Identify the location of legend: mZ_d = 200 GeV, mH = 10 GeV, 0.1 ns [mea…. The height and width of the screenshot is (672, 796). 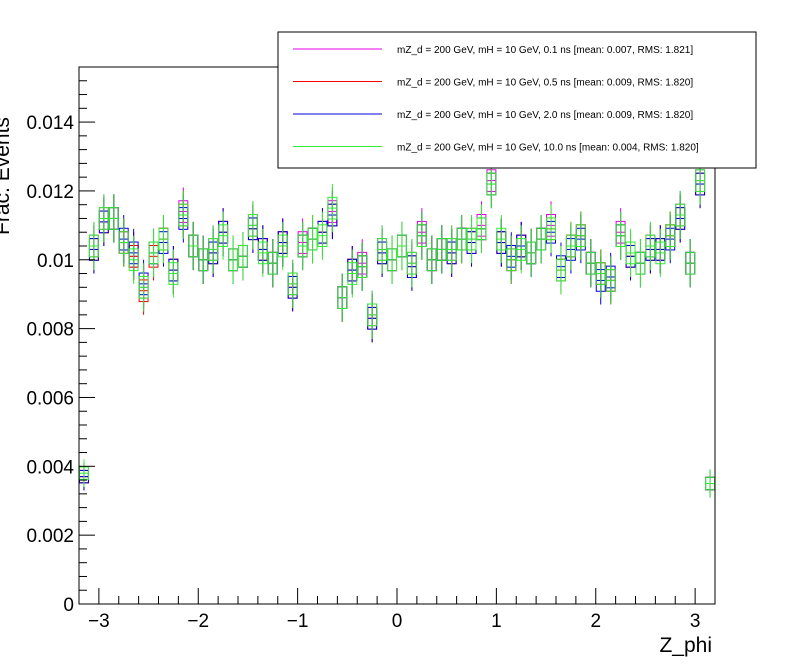
(517, 100).